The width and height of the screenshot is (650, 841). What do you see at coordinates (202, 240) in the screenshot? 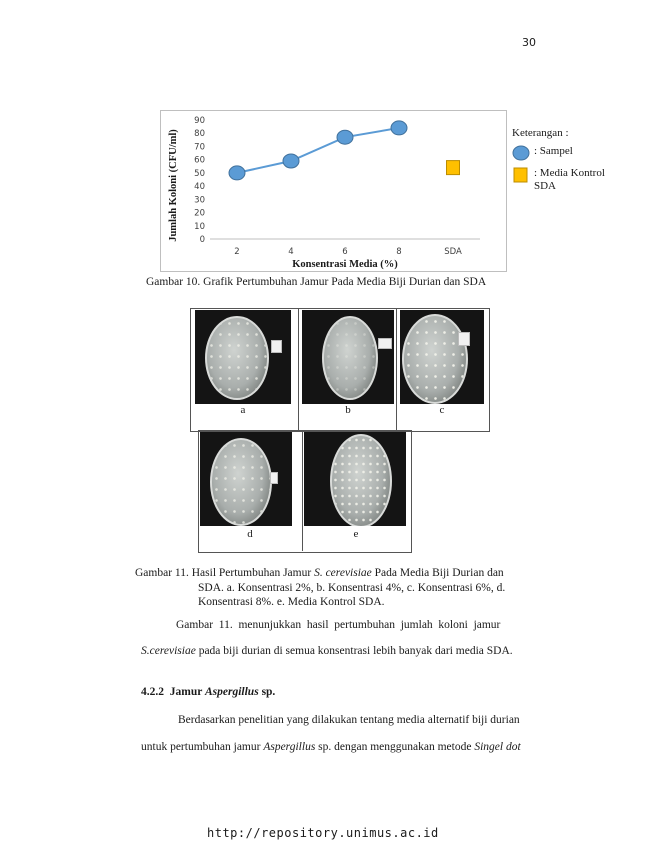
I see `y-tick-label: 0` at bounding box center [202, 240].